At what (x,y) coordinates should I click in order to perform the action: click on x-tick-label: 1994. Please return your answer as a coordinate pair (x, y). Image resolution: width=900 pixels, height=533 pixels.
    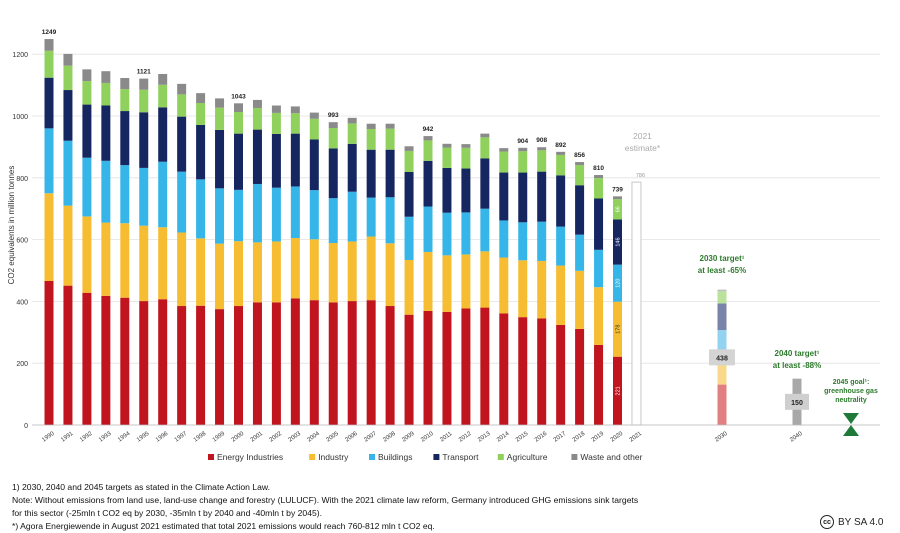
    Looking at the image, I should click on (124, 437).